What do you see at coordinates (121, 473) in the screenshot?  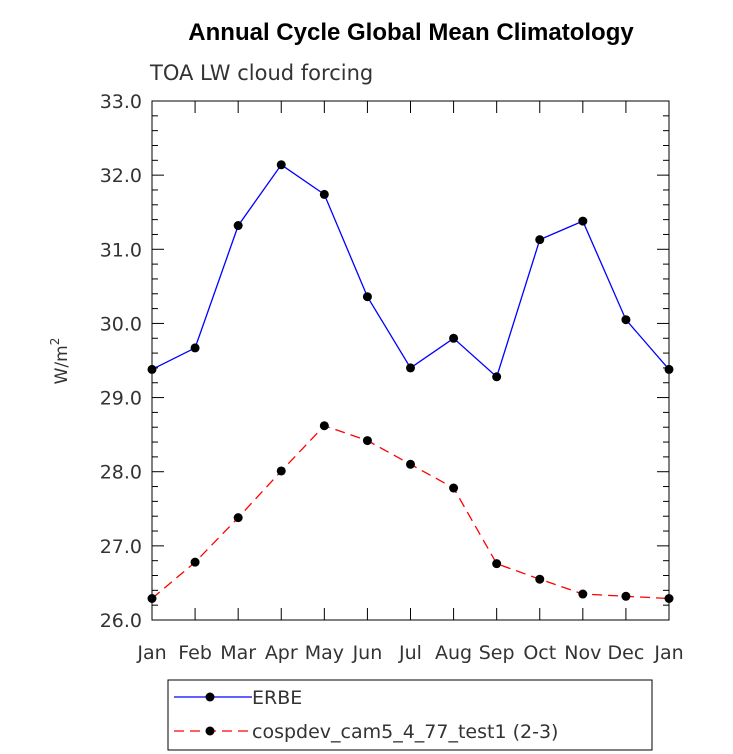 I see `y-tick-label: 28.0` at bounding box center [121, 473].